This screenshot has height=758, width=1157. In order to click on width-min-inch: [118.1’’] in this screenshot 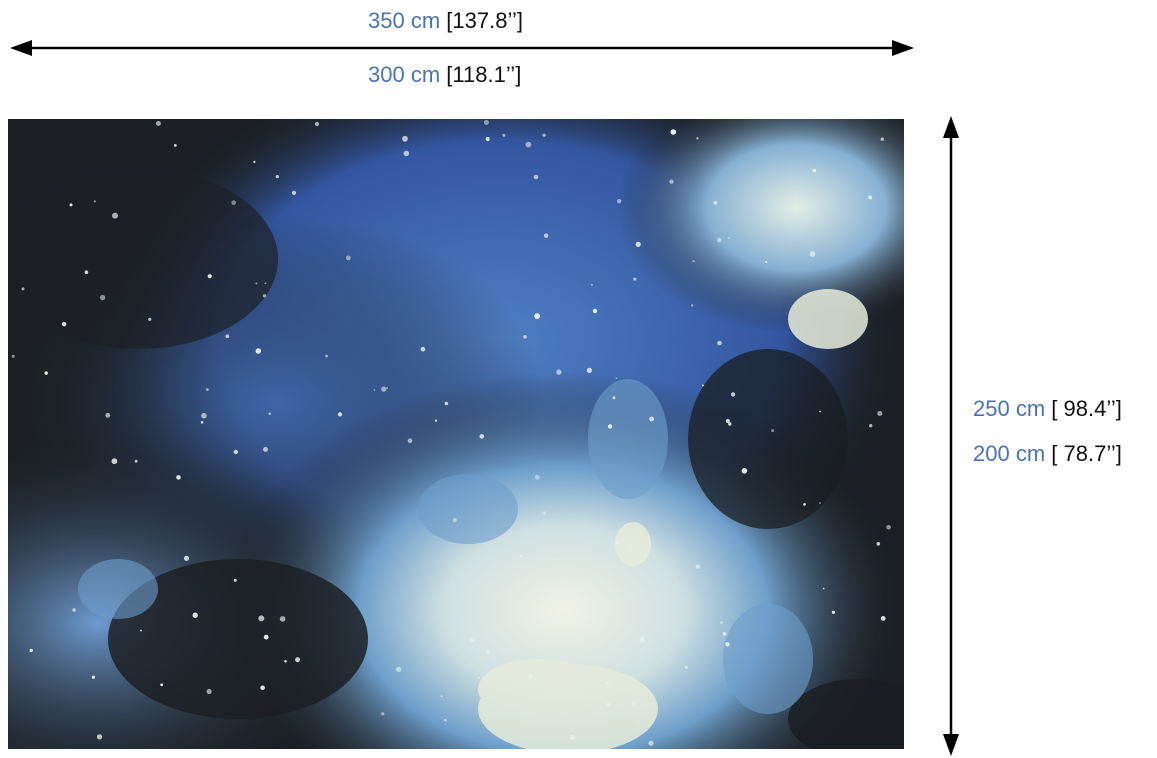, I will do `click(484, 74)`.